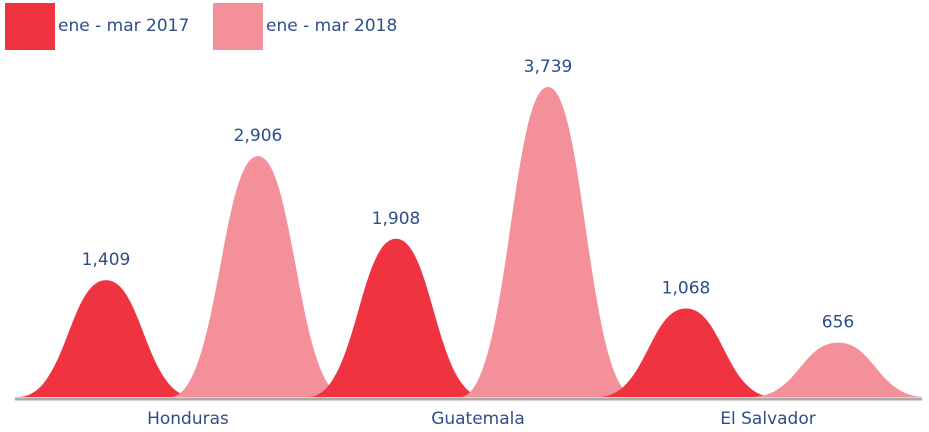  I want to click on legend-label: ene - mar 2017, so click(123, 26).